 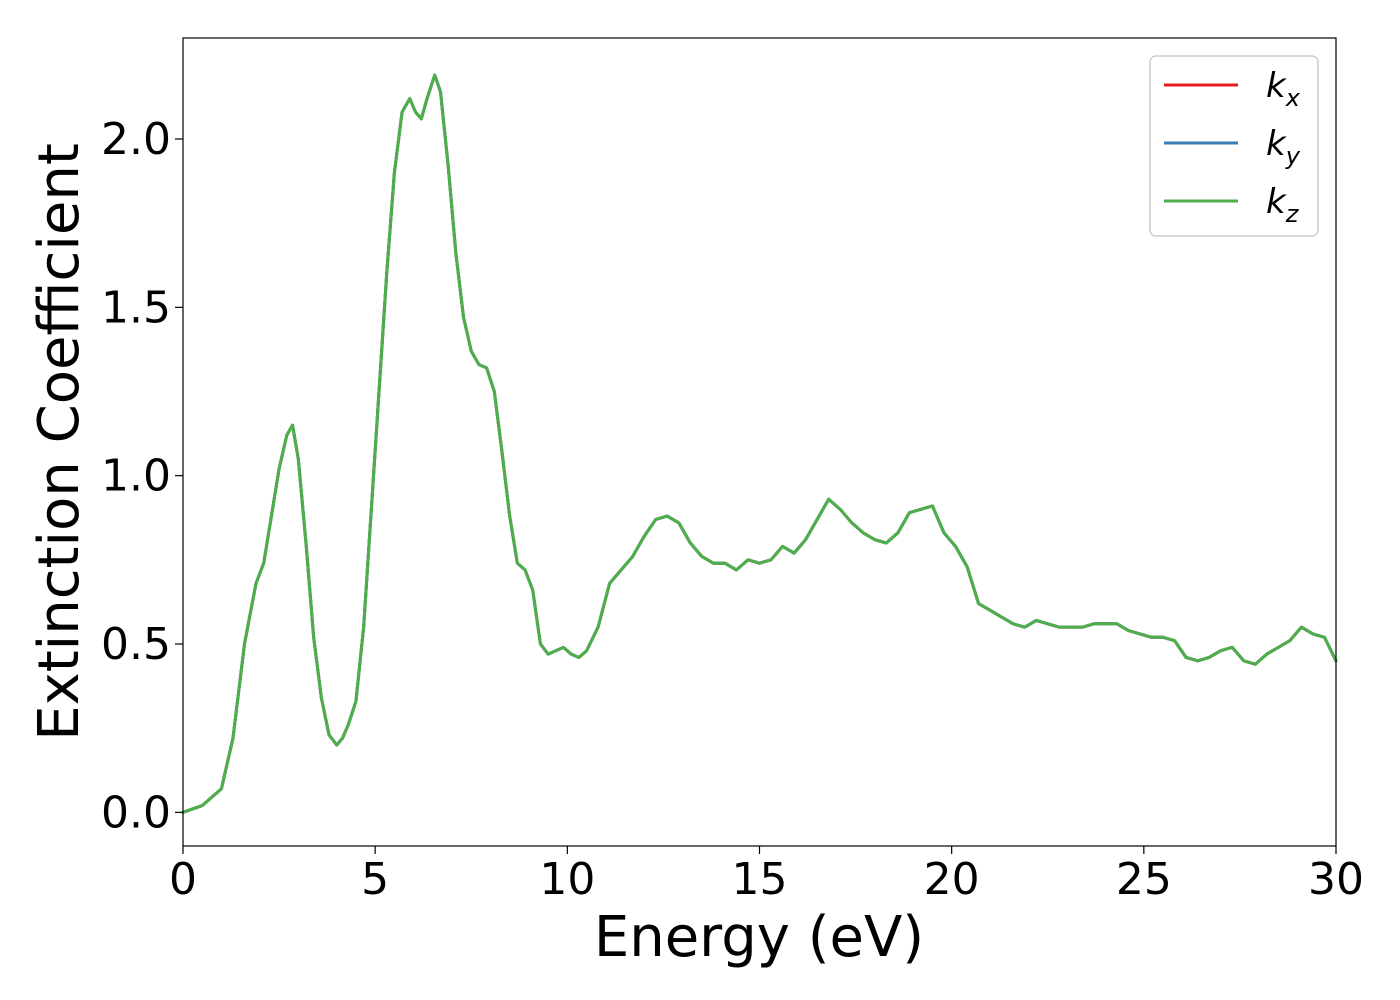 What do you see at coordinates (1336, 879) in the screenshot?
I see `x-tick-label: 30` at bounding box center [1336, 879].